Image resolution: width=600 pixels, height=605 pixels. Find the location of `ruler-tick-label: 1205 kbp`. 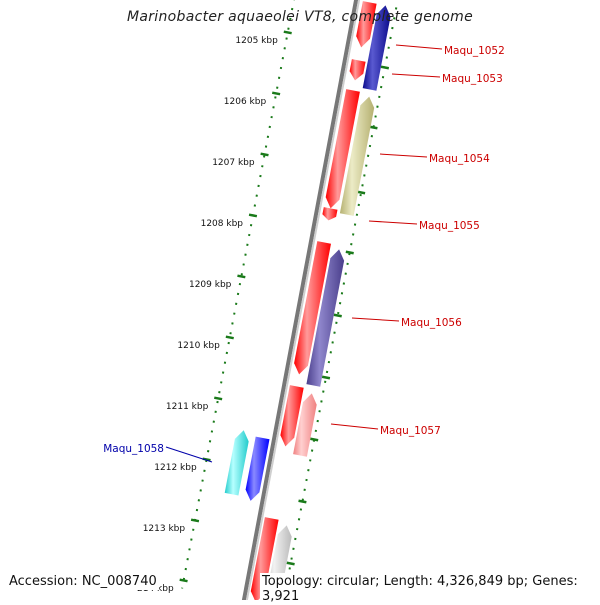

ruler-tick-label: 1205 kbp is located at coordinates (256, 41).